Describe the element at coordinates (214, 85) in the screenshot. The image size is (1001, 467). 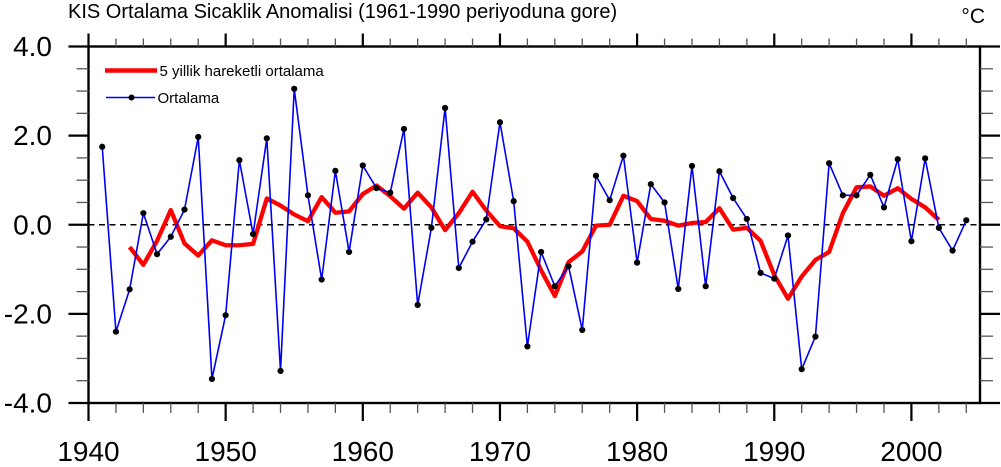
I see `legend: 5 yillik hareketli ortalama Ortalama` at that location.